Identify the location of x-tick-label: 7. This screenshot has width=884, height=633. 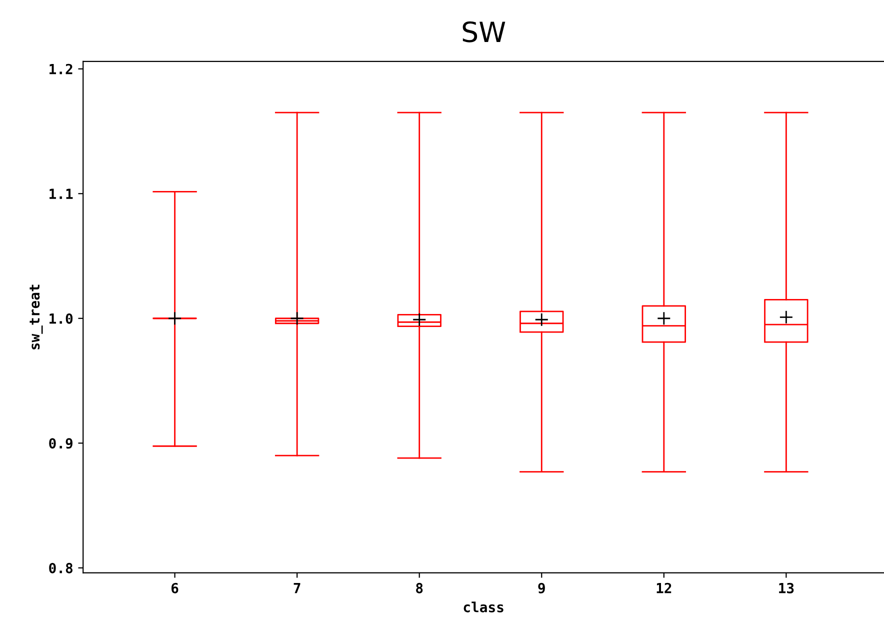
(297, 588).